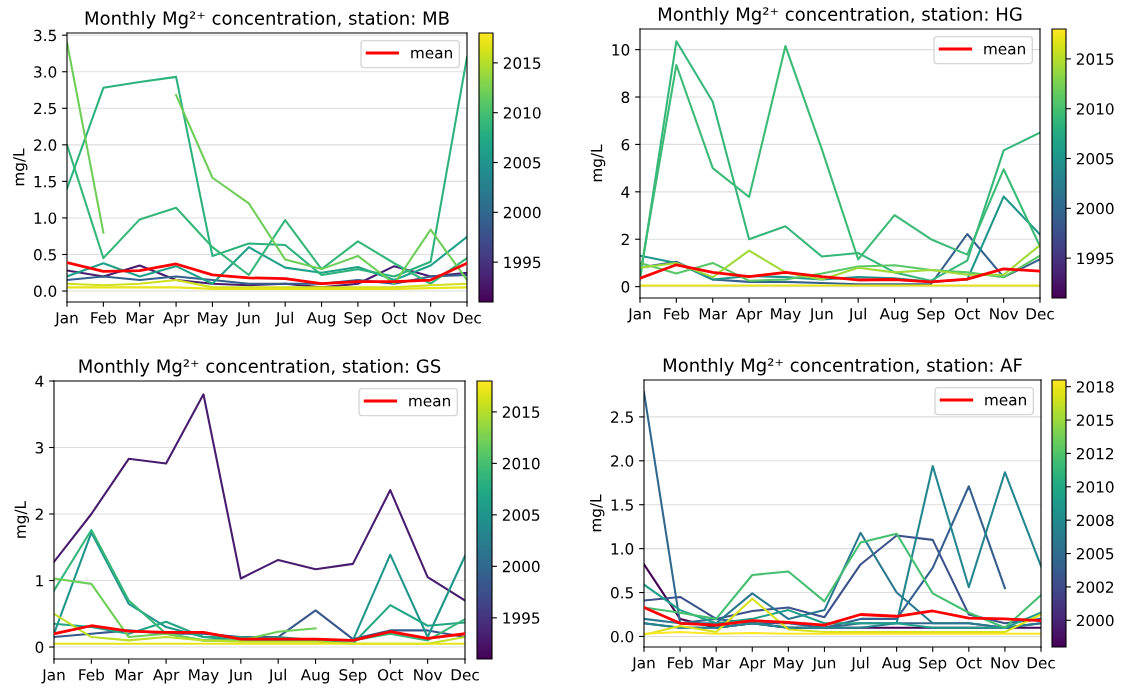 The width and height of the screenshot is (1131, 688). What do you see at coordinates (260, 367) in the screenshot?
I see `chart-title: Monthly Mg²⁺ concentration, station: GS` at bounding box center [260, 367].